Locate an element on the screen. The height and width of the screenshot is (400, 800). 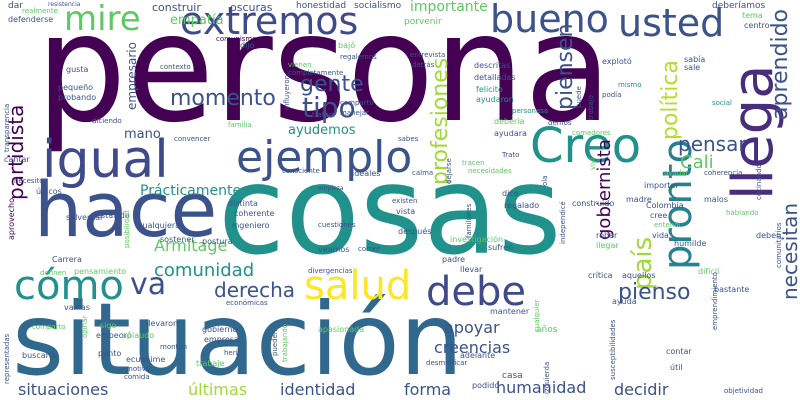
word-sabes: sabes is located at coordinates (408, 139).